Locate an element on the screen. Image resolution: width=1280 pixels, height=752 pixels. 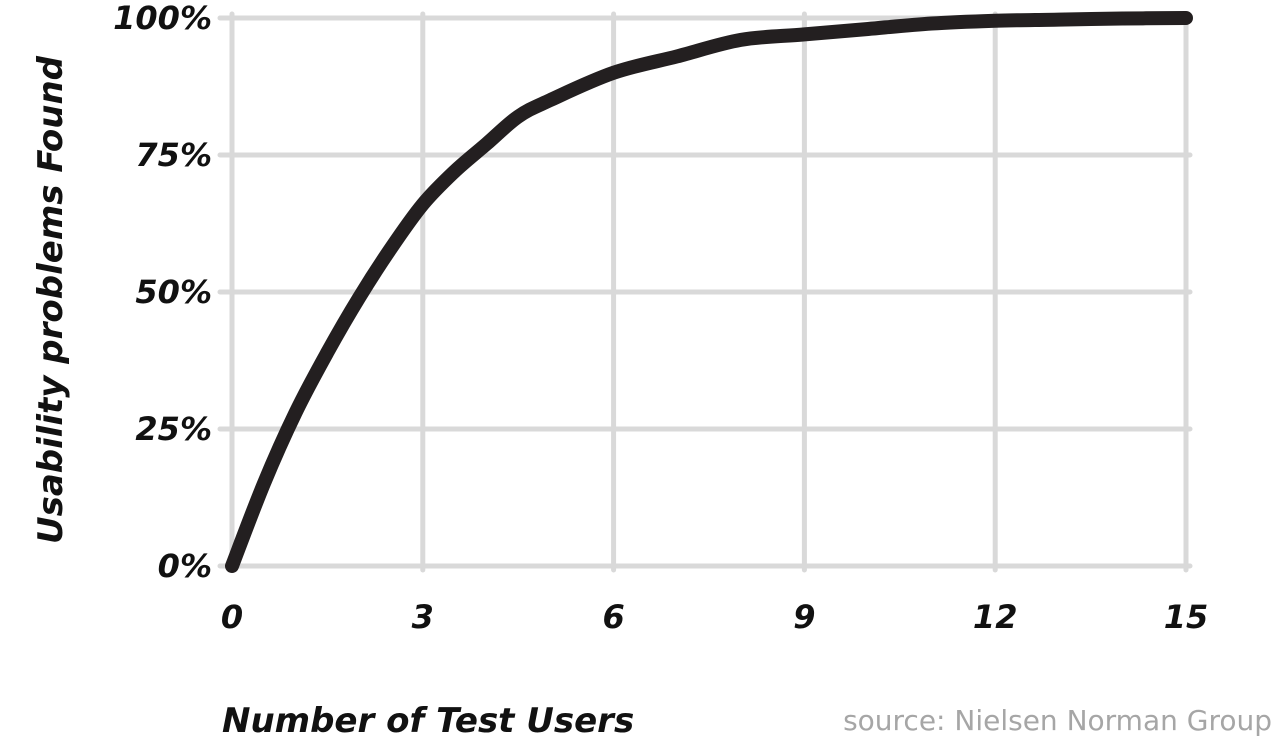
x-tick-label: 0 is located at coordinates (232, 617).